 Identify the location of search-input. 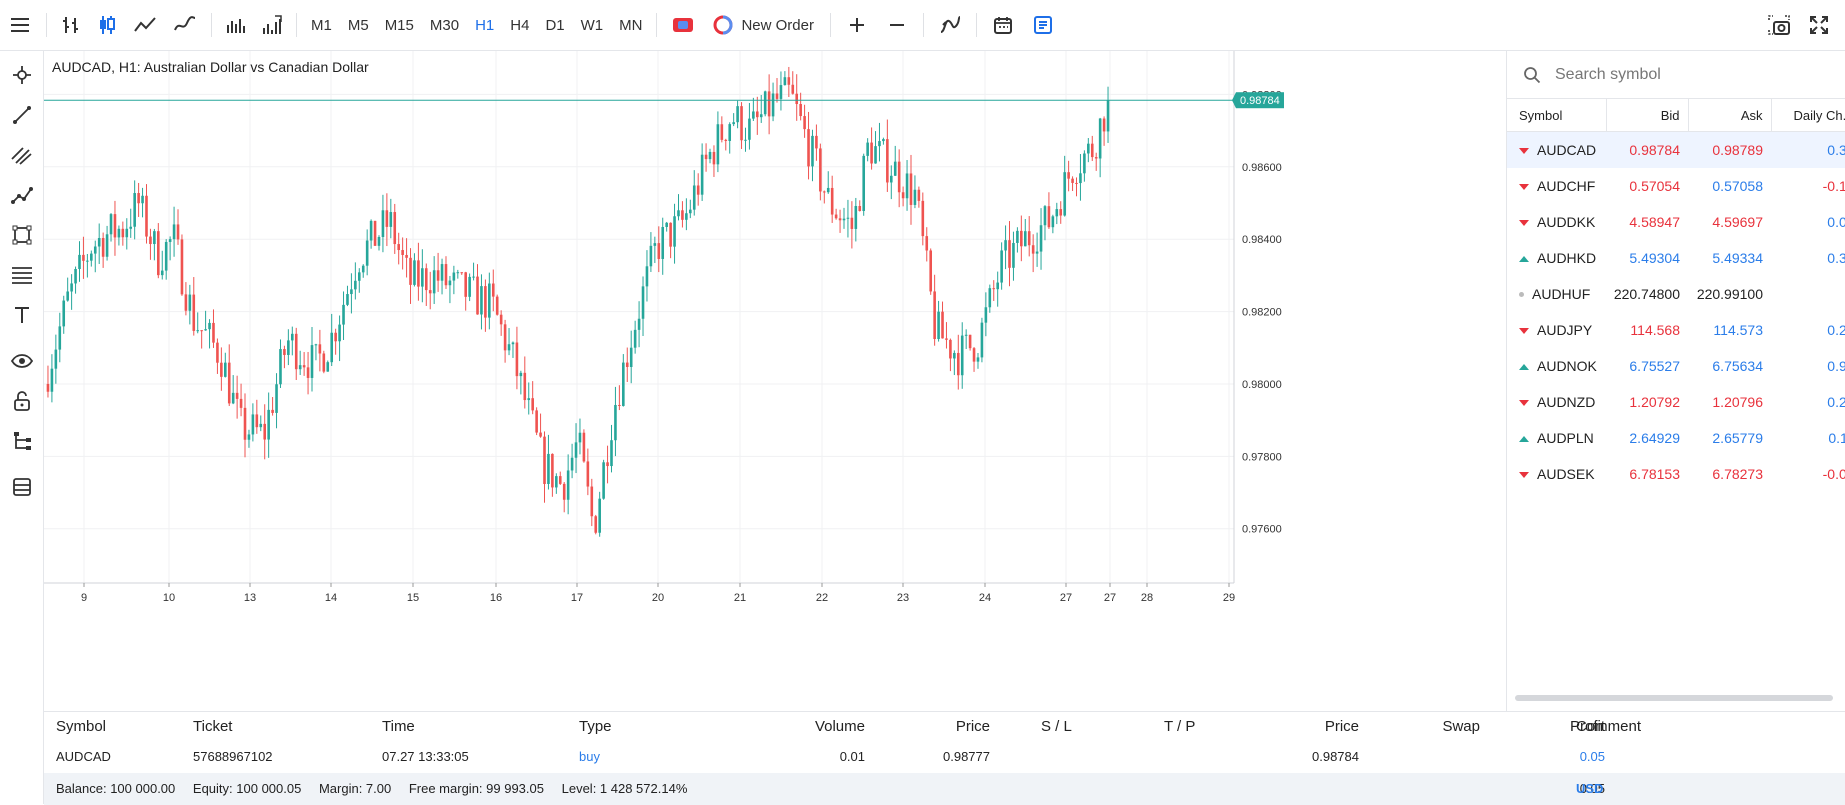
(1685, 74).